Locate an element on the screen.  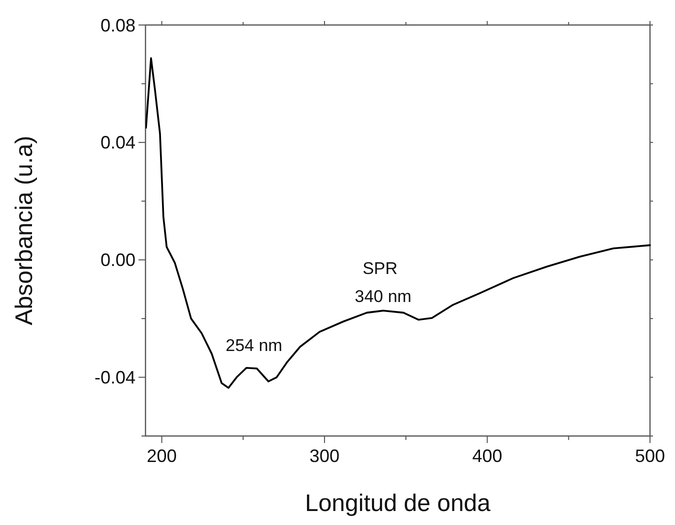
y-tick-label: 0.00 is located at coordinates (118, 260).